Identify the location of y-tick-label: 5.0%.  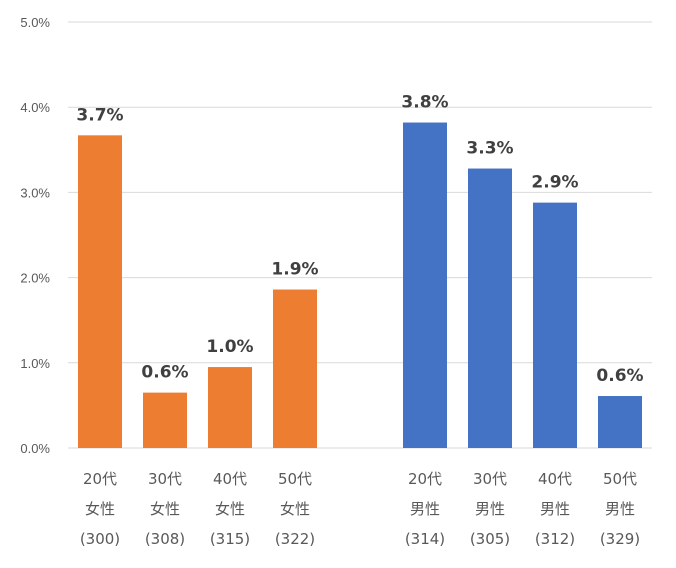
(35, 22).